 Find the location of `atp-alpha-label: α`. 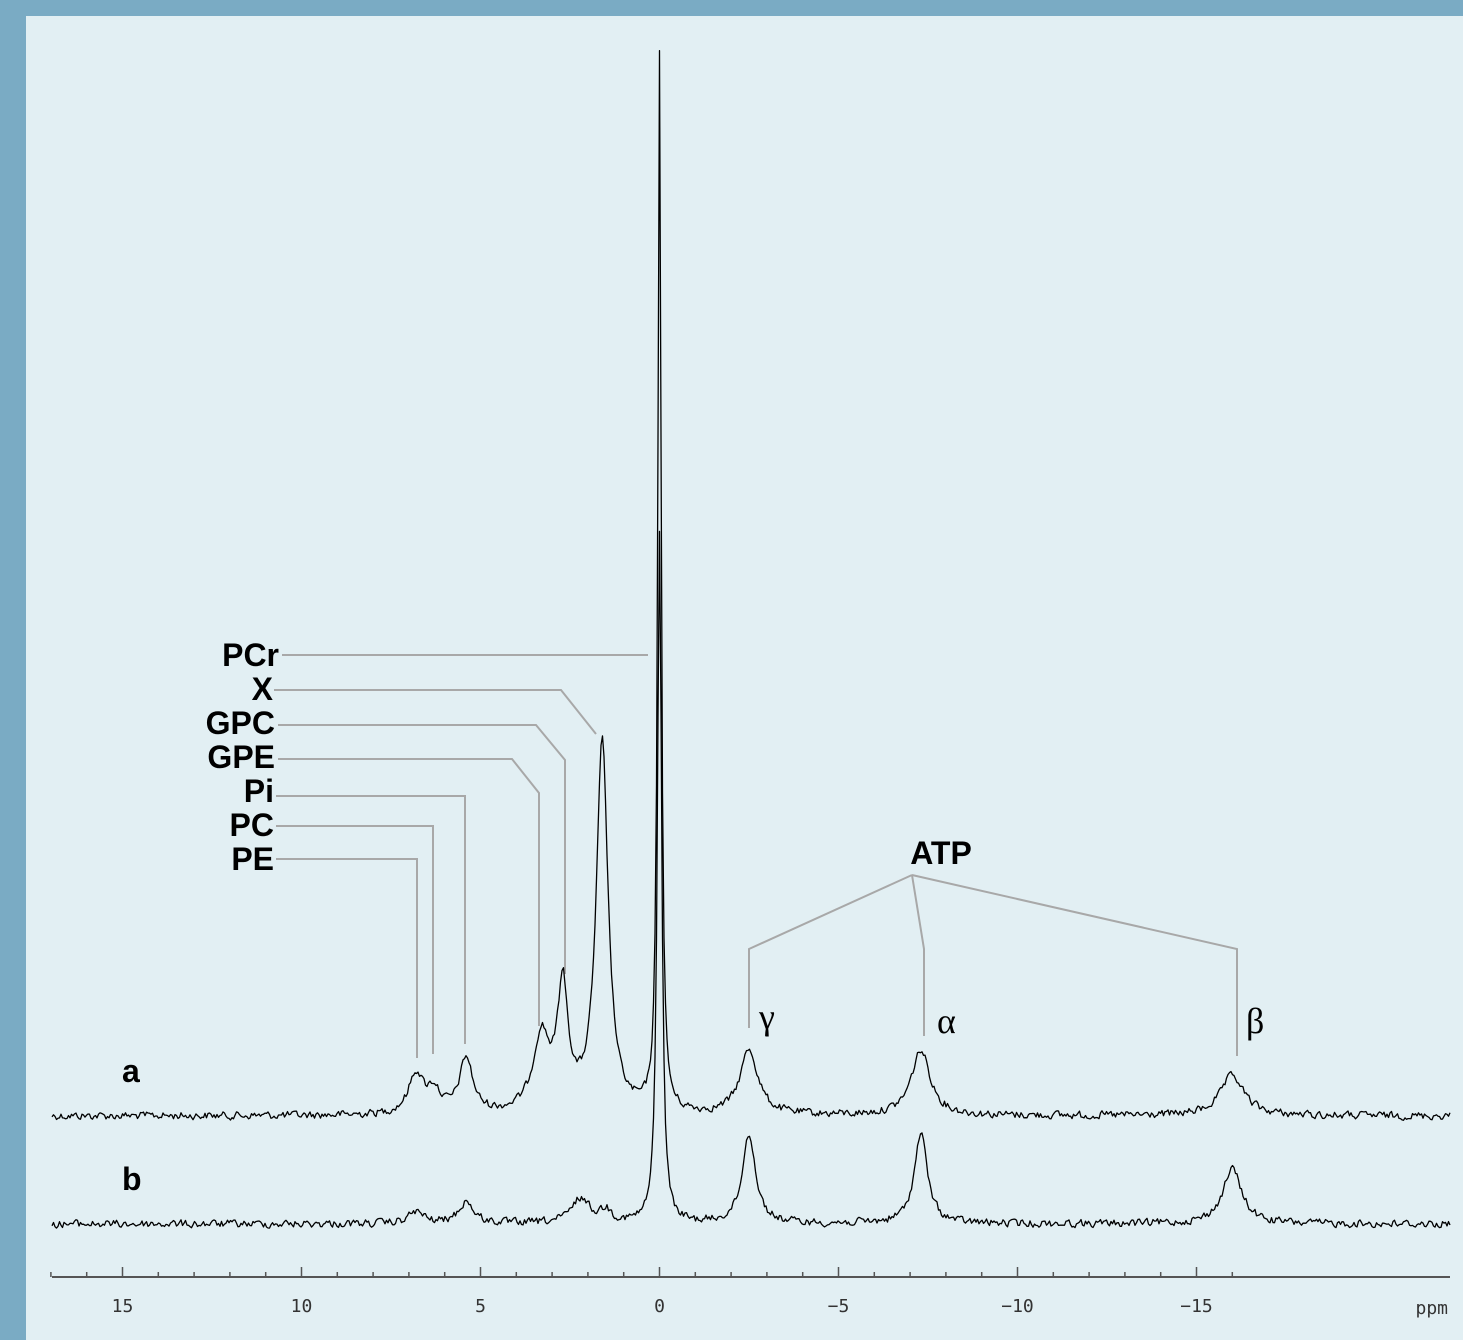

atp-alpha-label: α is located at coordinates (946, 1021).